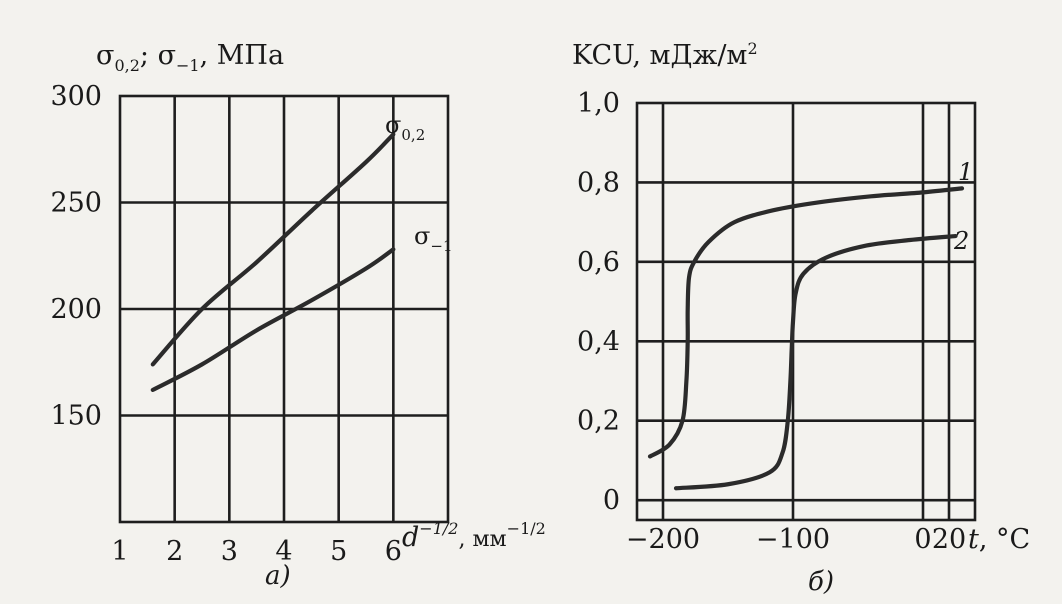  What do you see at coordinates (793, 539) in the screenshot?
I see `x-tick-label: −100` at bounding box center [793, 539].